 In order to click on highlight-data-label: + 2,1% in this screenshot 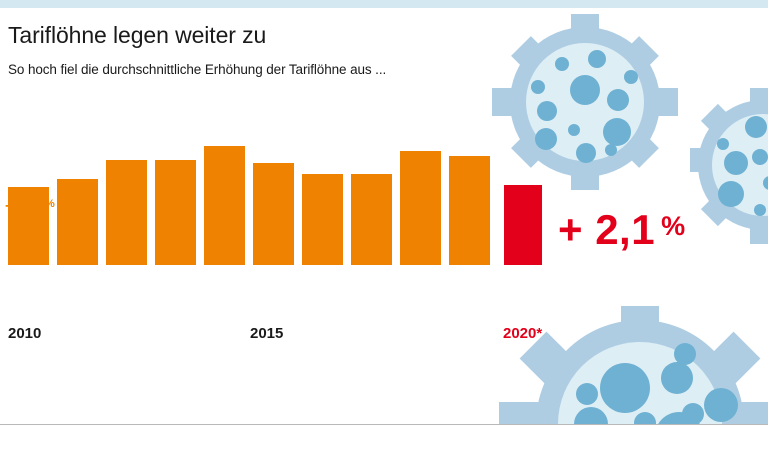, I will do `click(622, 230)`.